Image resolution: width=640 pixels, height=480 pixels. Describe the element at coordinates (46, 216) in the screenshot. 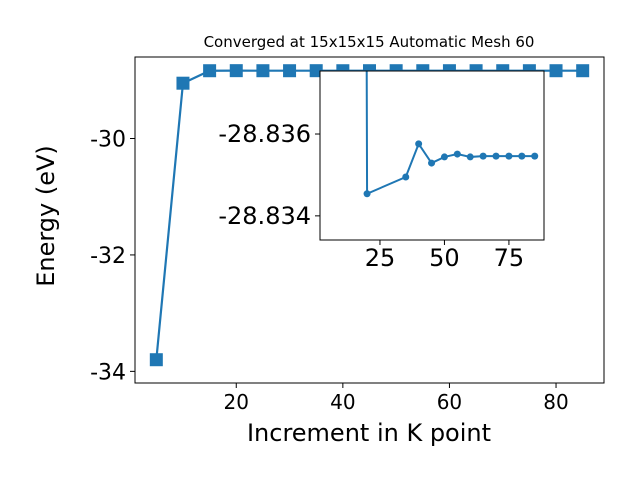

I see `y-axis-label: Energy (eV)` at that location.